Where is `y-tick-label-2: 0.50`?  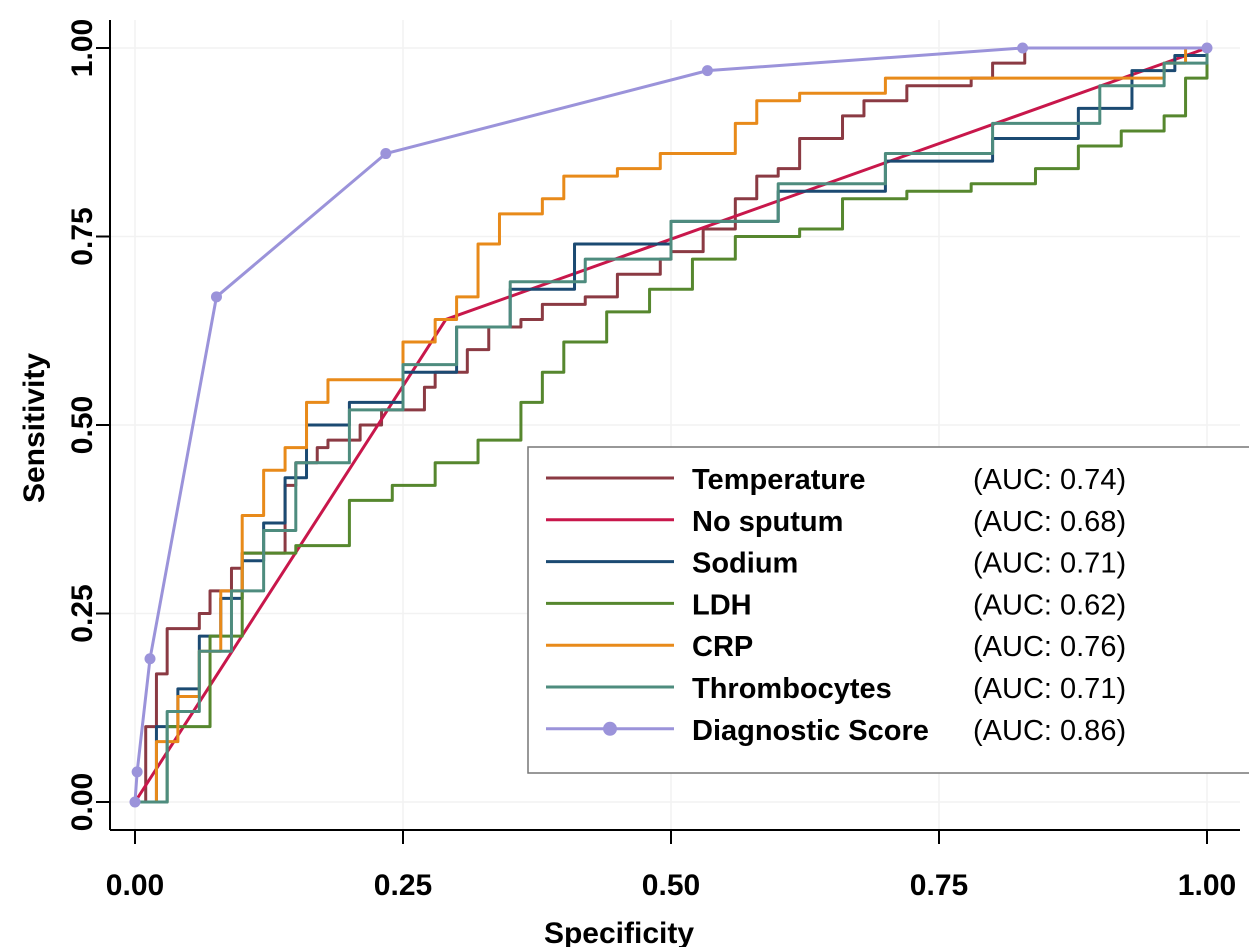 y-tick-label-2: 0.50 is located at coordinates (82, 425).